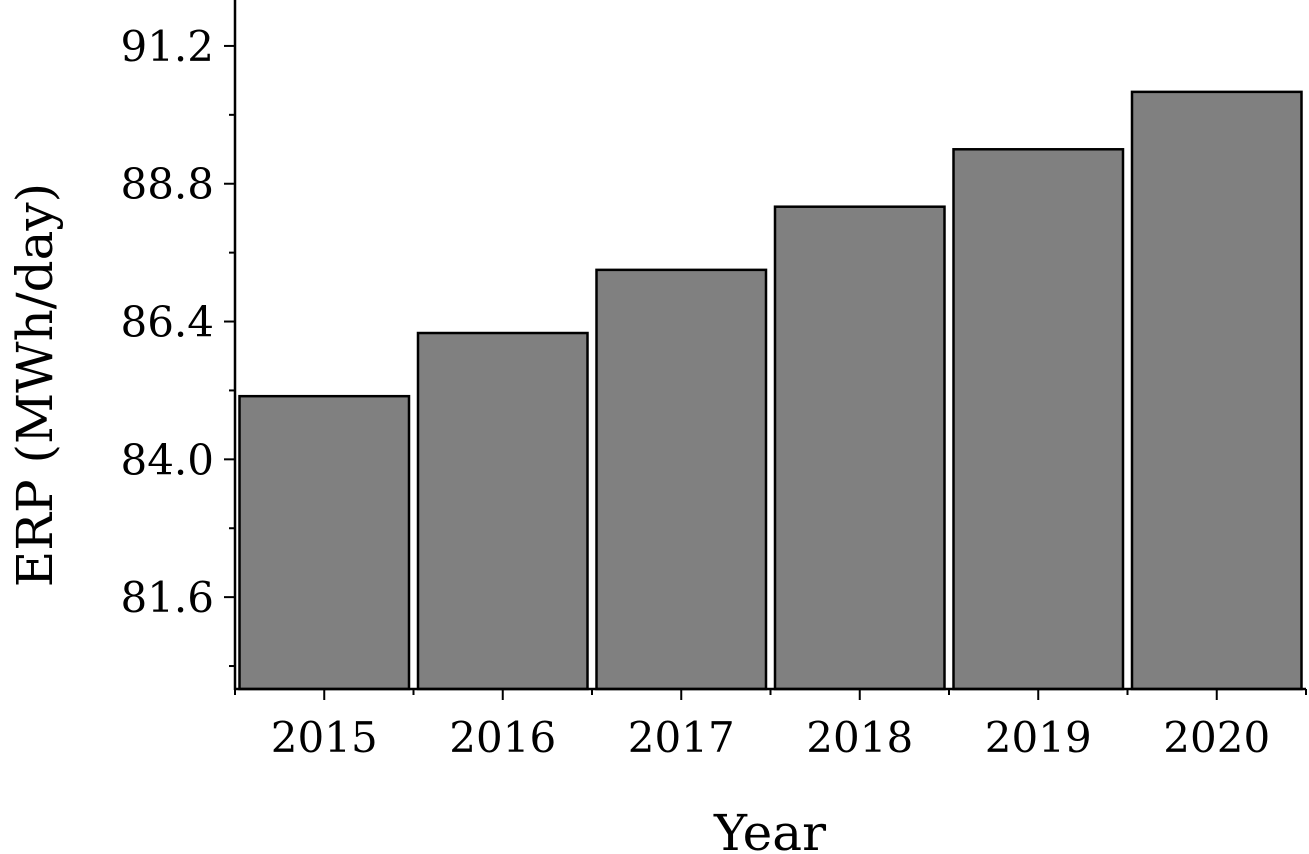 This screenshot has height=854, width=1309. I want to click on x-tick-label: 2017, so click(681, 737).